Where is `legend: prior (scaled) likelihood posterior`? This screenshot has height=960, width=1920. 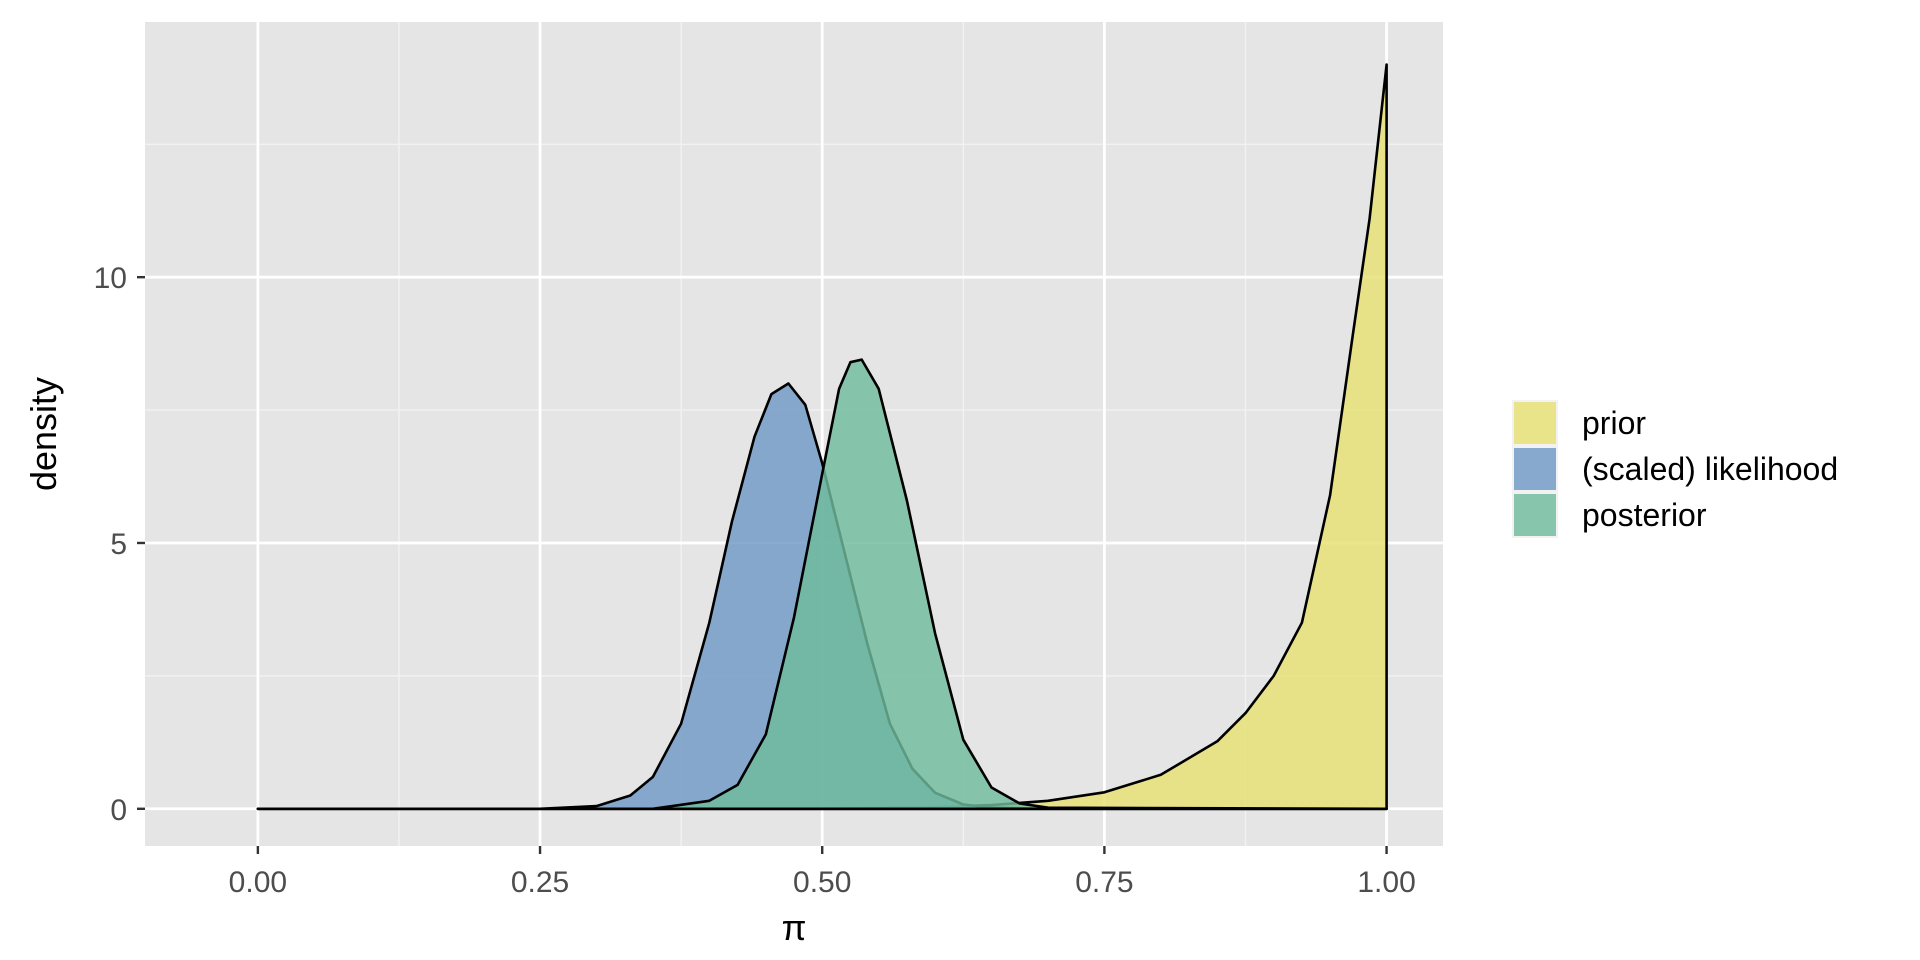 legend: prior (scaled) likelihood posterior is located at coordinates (1675, 469).